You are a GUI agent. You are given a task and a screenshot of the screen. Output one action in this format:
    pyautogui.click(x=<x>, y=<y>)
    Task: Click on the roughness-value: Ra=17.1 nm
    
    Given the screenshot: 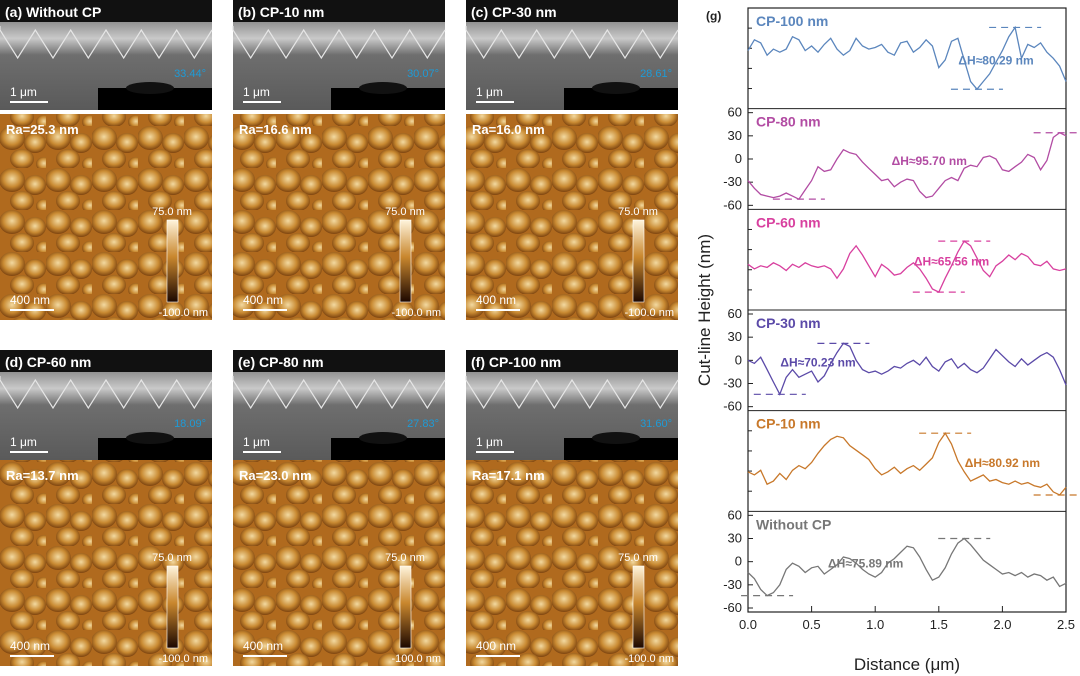 What is the action you would take?
    pyautogui.click(x=508, y=475)
    